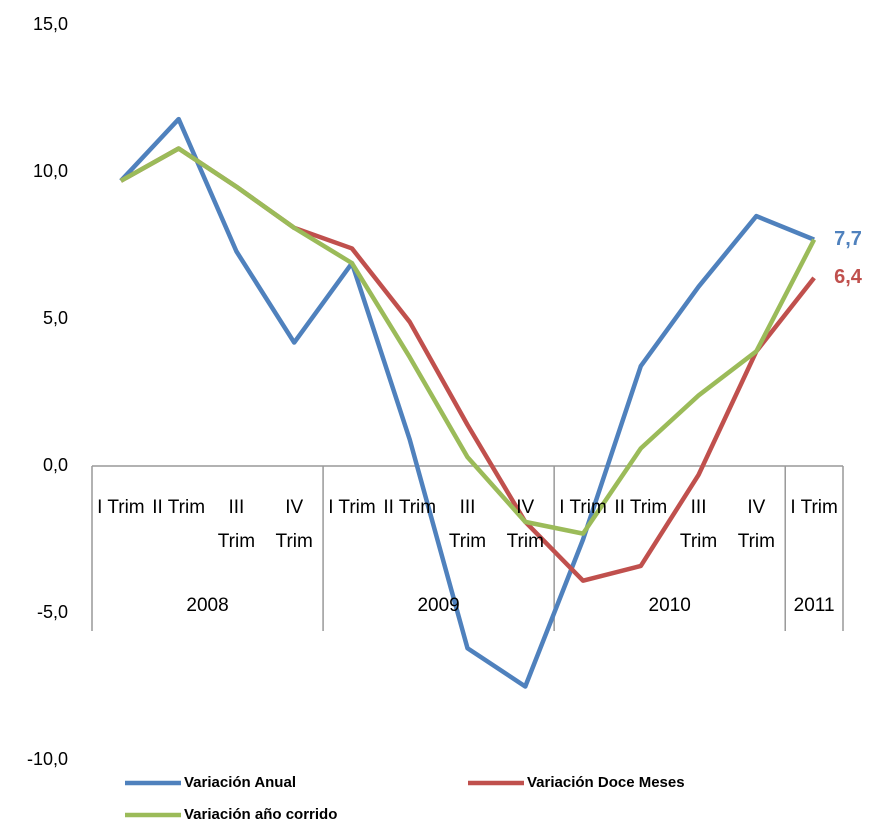 This screenshot has width=872, height=830. I want to click on legend-label: Variación Anual, so click(240, 782).